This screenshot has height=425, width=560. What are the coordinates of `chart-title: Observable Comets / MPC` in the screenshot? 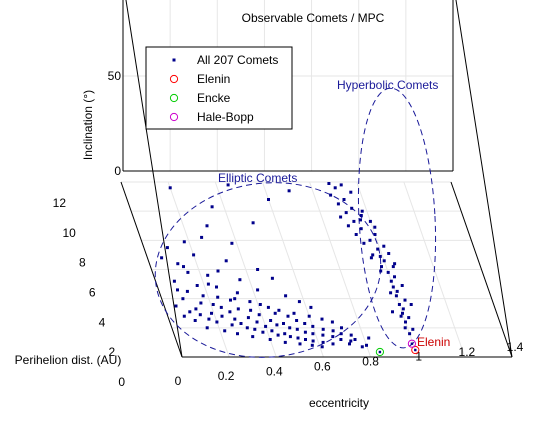 It's located at (313, 18).